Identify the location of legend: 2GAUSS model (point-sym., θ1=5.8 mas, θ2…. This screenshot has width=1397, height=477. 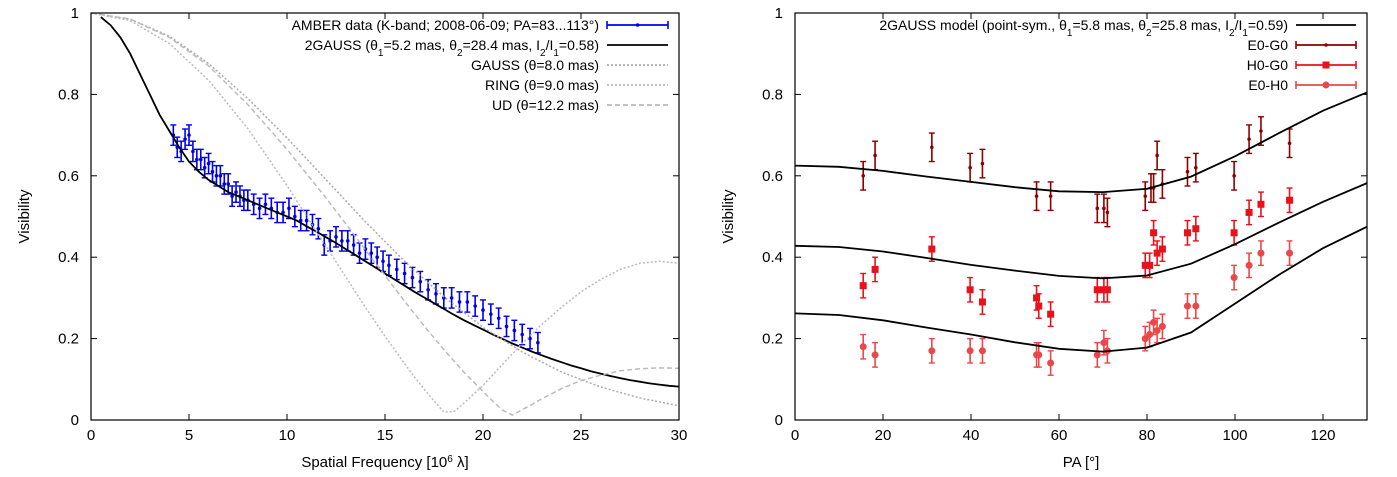
(1118, 55).